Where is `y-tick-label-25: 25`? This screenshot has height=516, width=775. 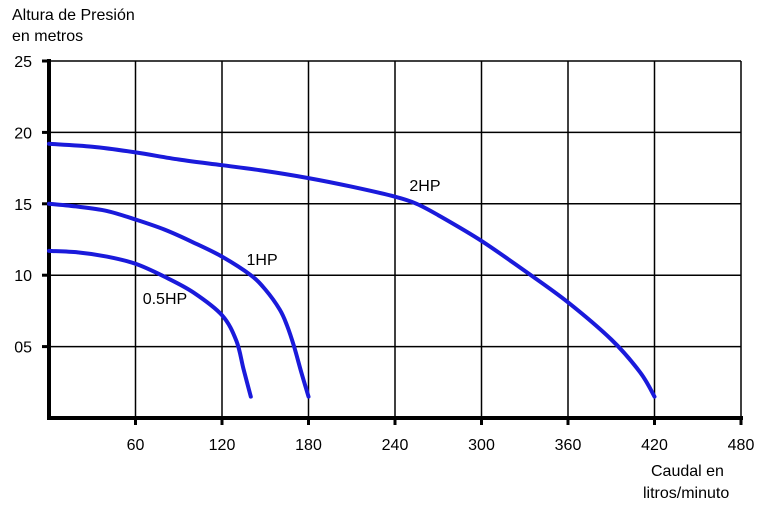 y-tick-label-25: 25 is located at coordinates (23, 62).